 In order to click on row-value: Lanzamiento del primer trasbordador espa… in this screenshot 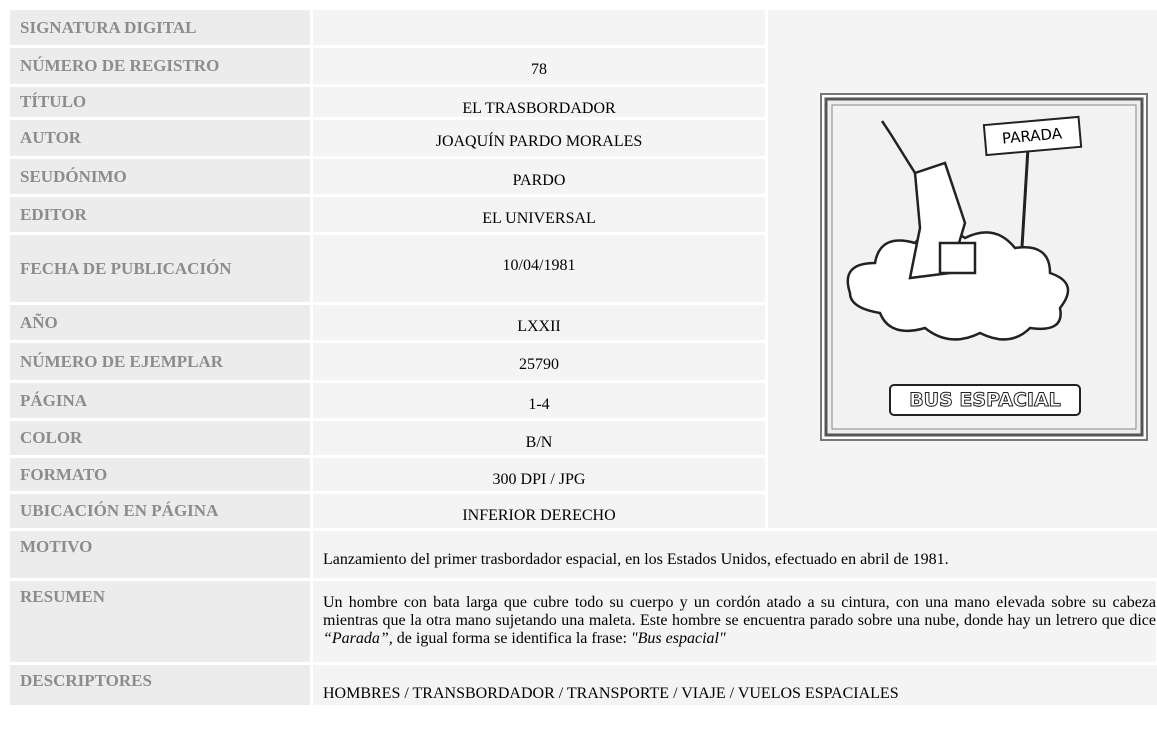, I will do `click(735, 554)`.